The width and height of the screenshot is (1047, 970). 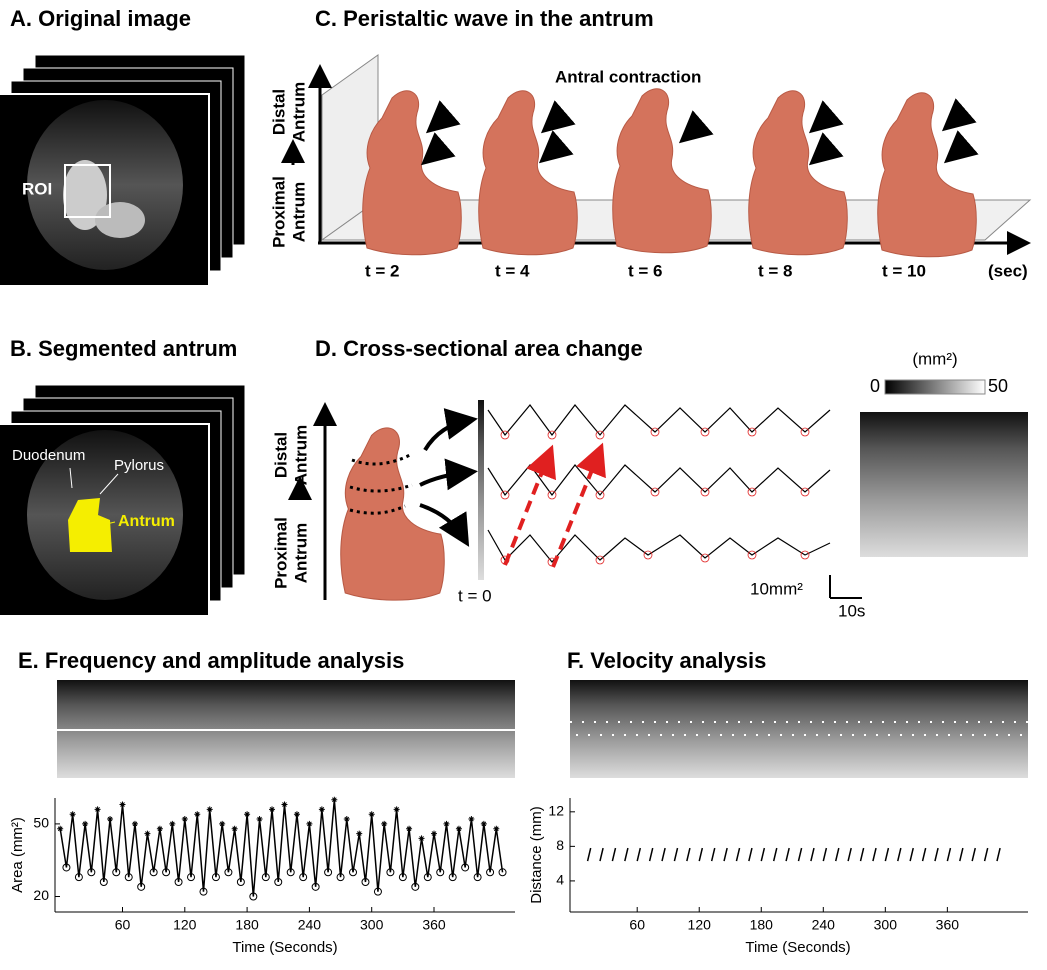 I want to click on area-trace, so click(x=281, y=848).